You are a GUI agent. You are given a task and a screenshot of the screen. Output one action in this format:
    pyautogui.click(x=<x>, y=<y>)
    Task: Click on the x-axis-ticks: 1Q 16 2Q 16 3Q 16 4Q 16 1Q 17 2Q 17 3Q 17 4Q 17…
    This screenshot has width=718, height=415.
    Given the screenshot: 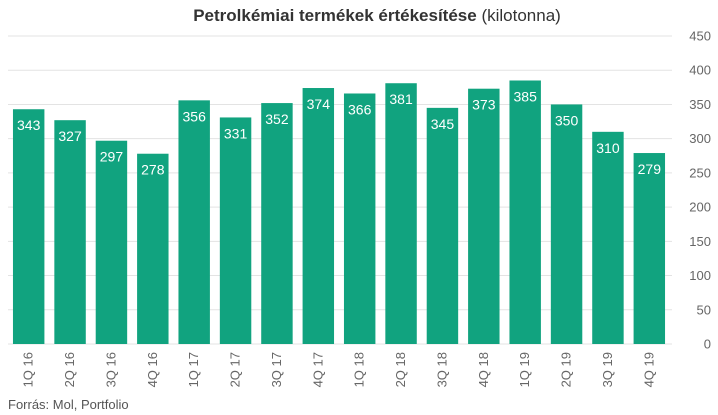 What is the action you would take?
    pyautogui.click(x=339, y=369)
    